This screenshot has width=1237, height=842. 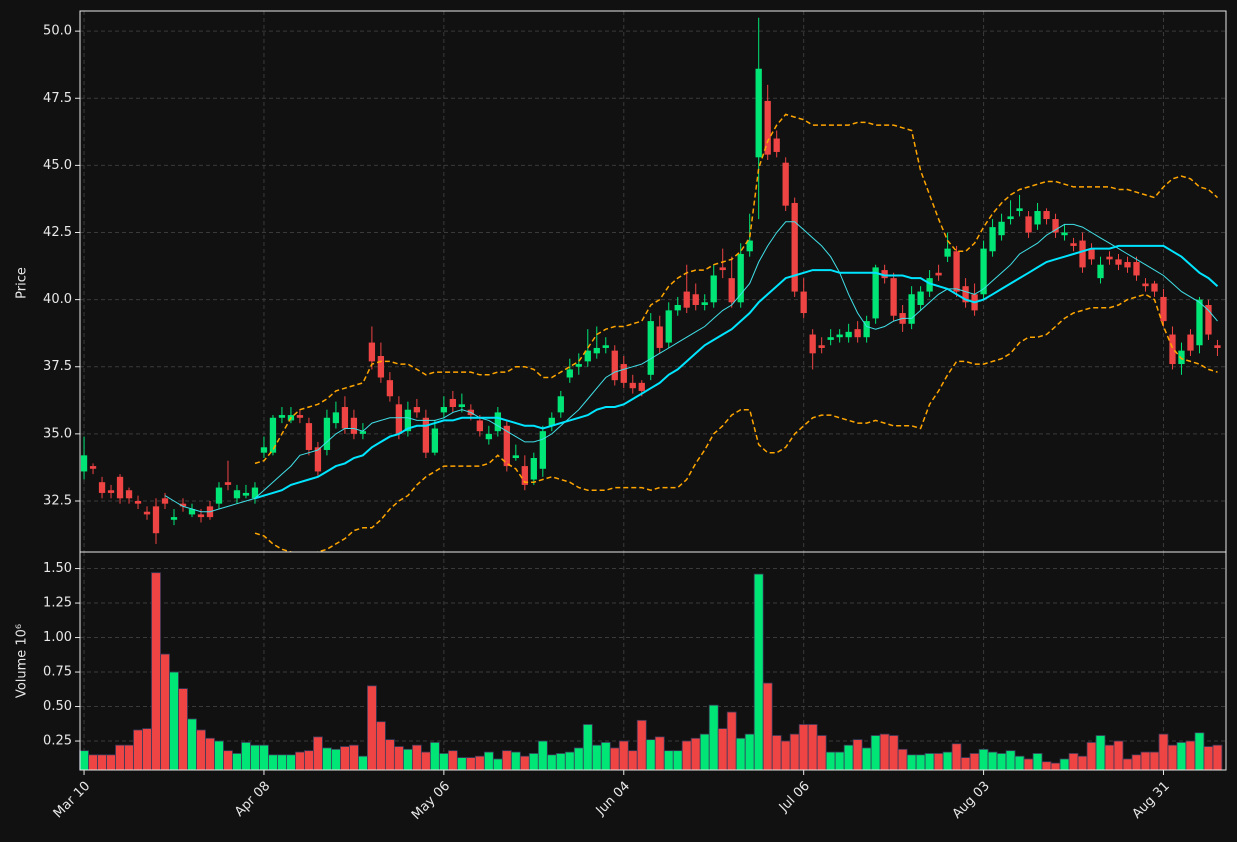 I want to click on y-tick-label: 40.0, so click(x=57, y=299).